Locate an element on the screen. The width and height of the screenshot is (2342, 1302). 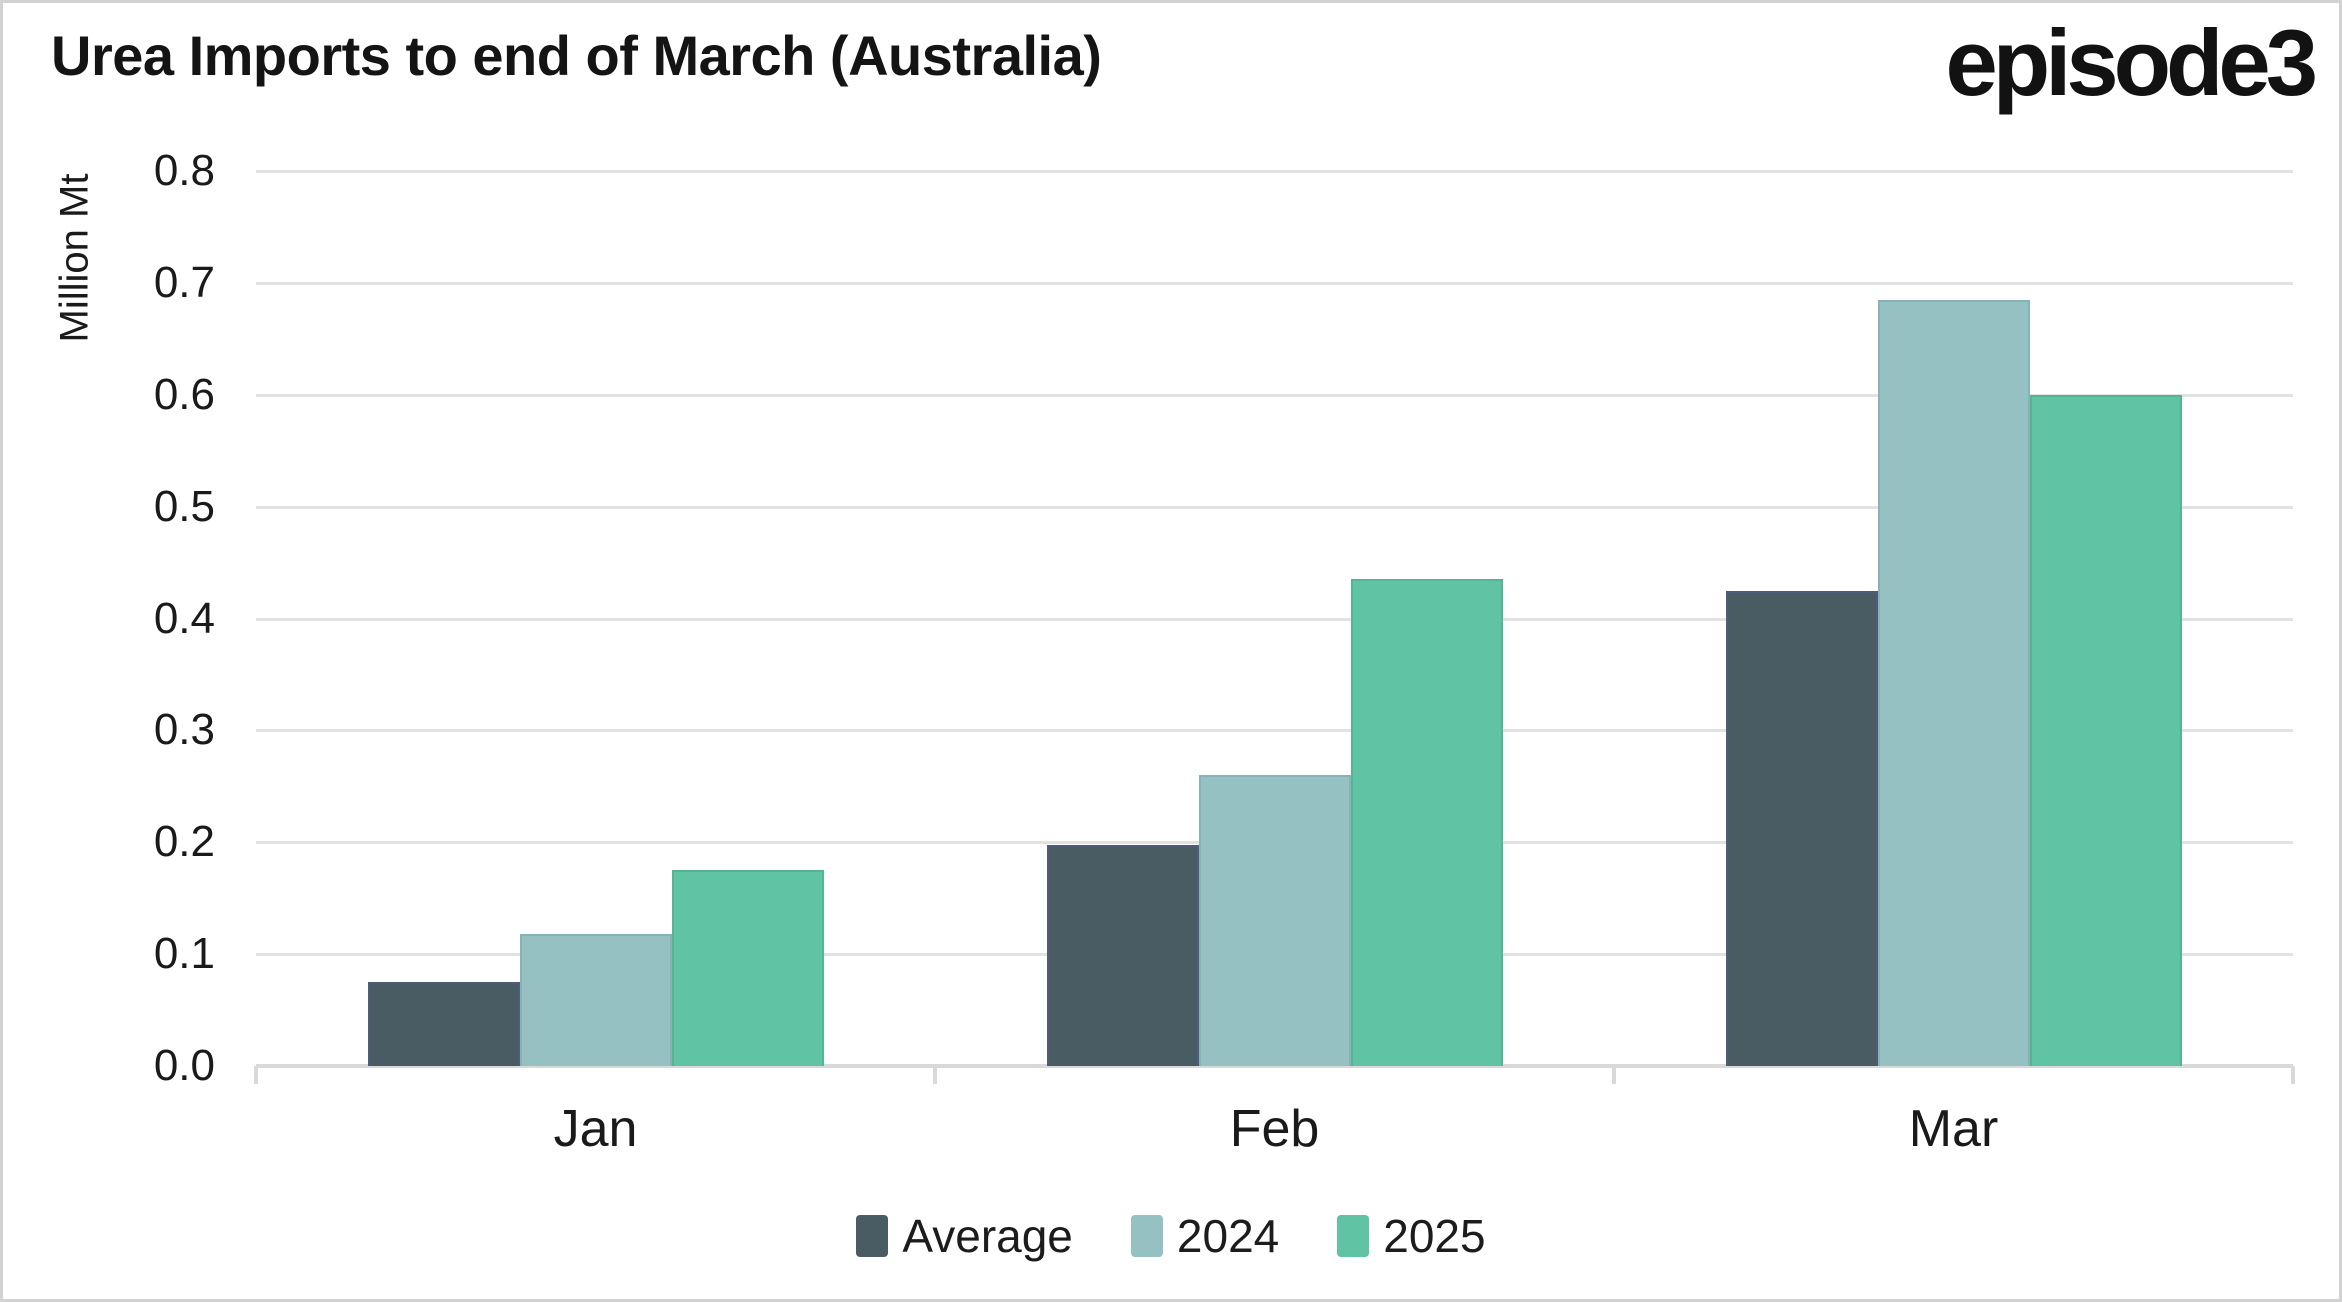
bar-jan-2024 is located at coordinates (595, 1000).